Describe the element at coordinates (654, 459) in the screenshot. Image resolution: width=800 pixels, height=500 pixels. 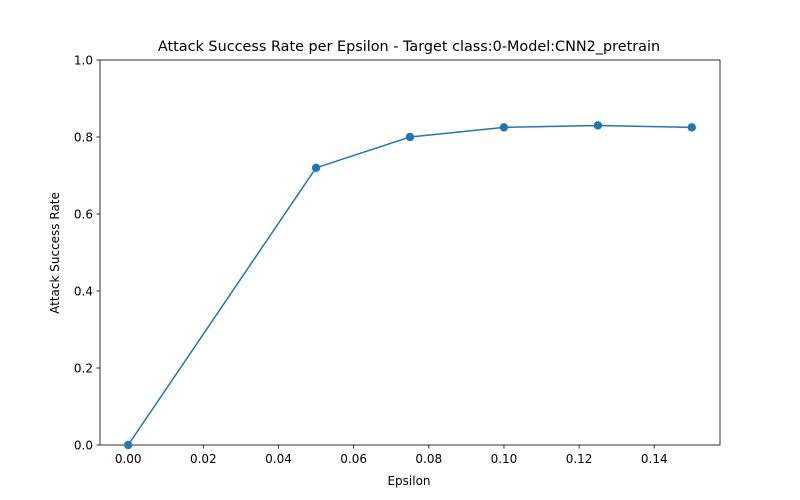
I see `x-tick-label: 0.14` at that location.